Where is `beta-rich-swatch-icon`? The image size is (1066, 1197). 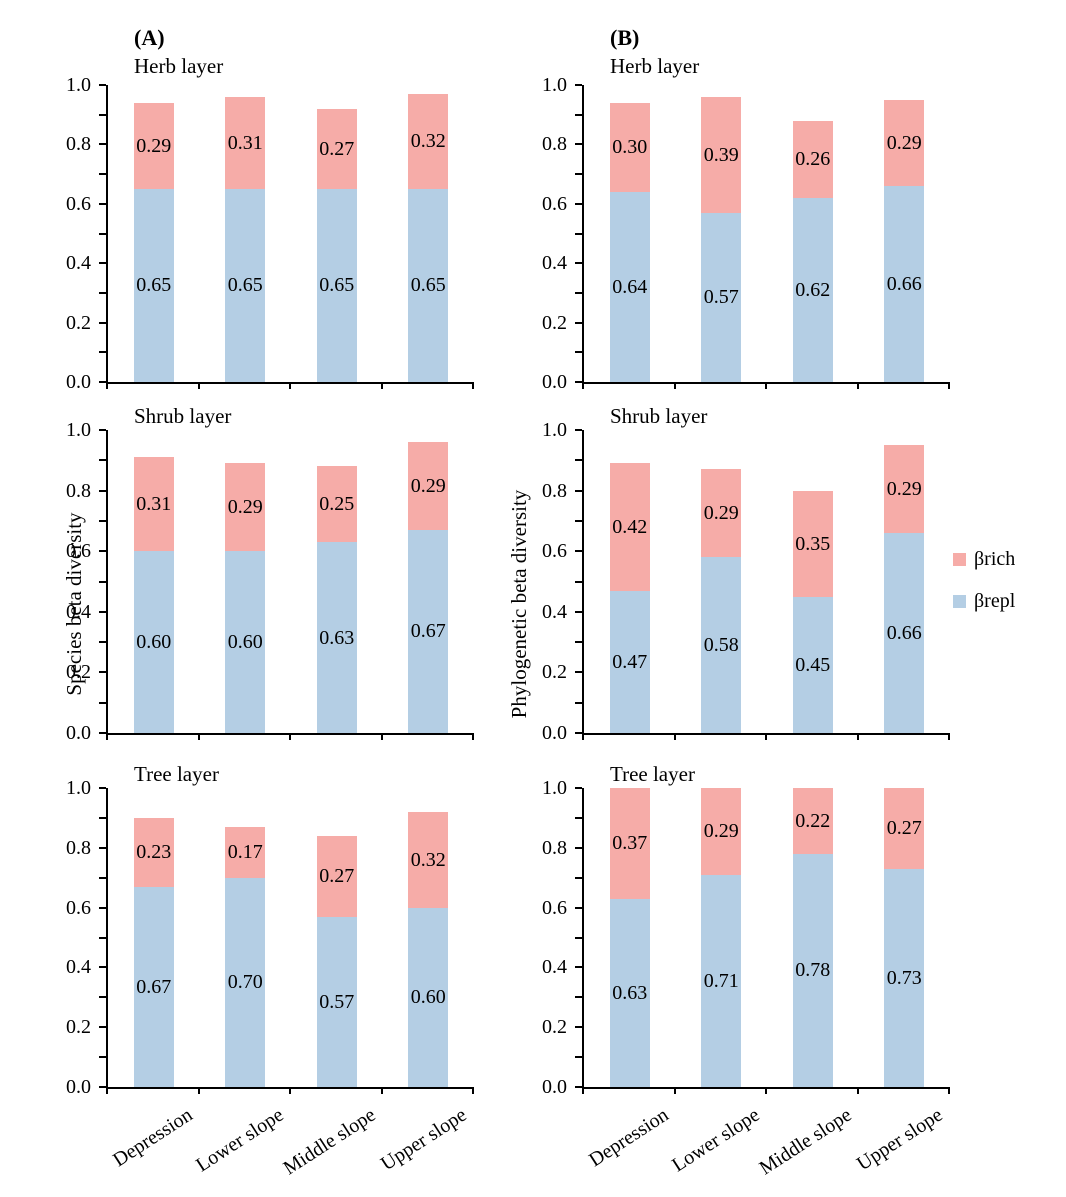
beta-rich-swatch-icon is located at coordinates (959, 559).